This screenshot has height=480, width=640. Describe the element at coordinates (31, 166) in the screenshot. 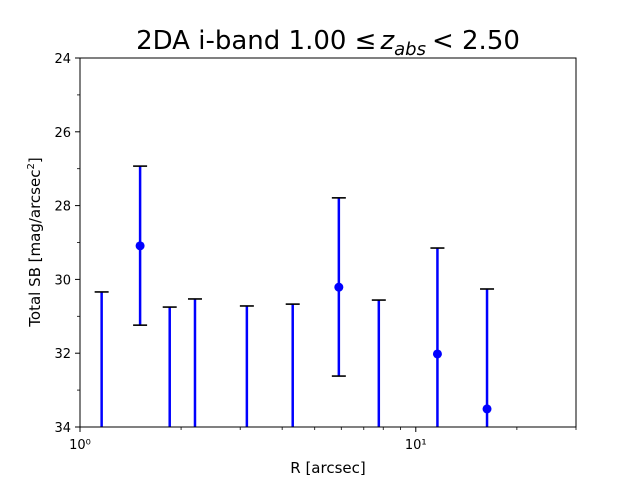

I see `y-label-sup: 2` at that location.